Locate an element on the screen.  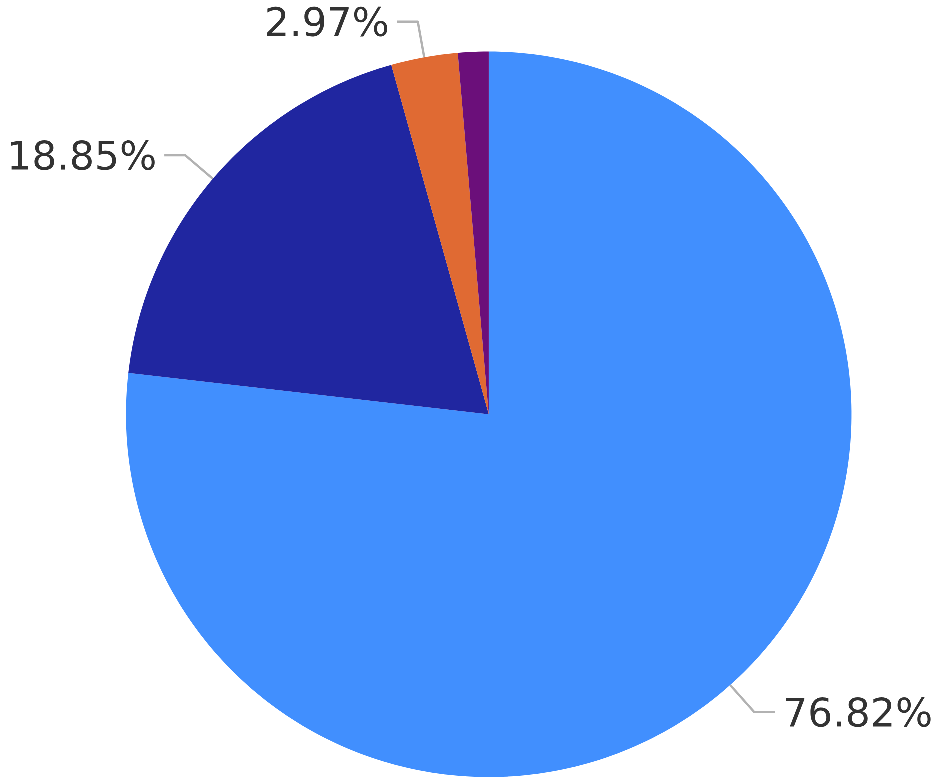
data-label: 76.82% is located at coordinates (858, 712).